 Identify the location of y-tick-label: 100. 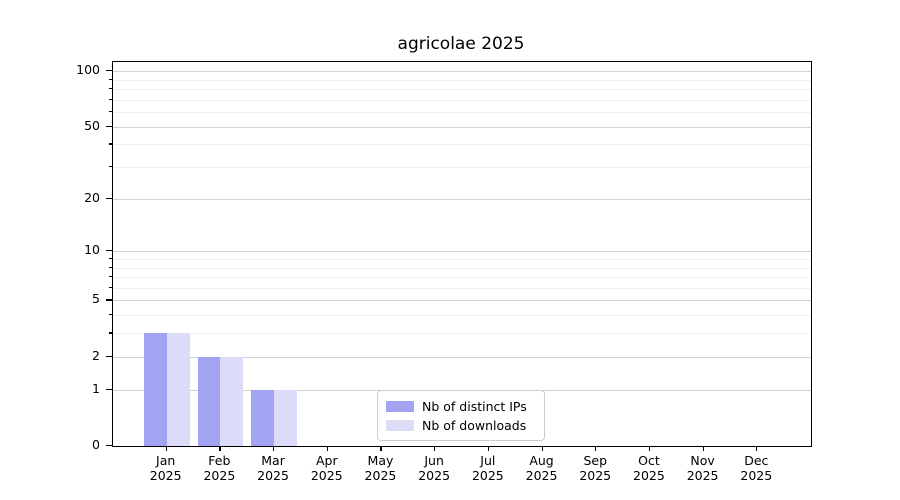
(88, 70).